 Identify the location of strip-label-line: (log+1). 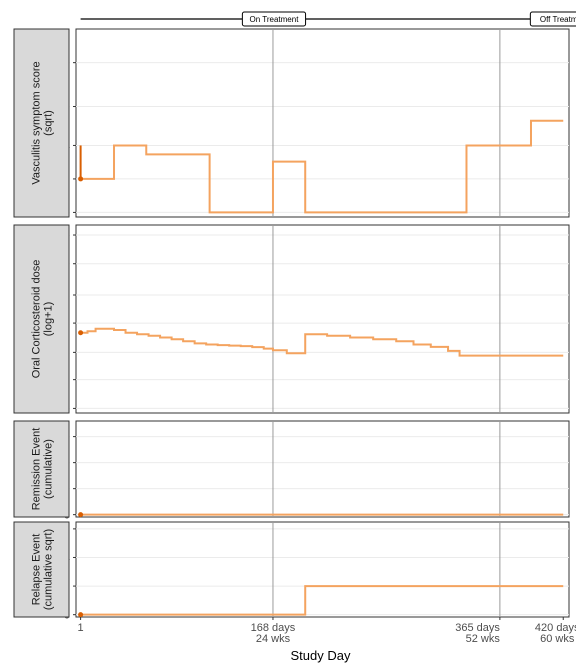
(49, 319).